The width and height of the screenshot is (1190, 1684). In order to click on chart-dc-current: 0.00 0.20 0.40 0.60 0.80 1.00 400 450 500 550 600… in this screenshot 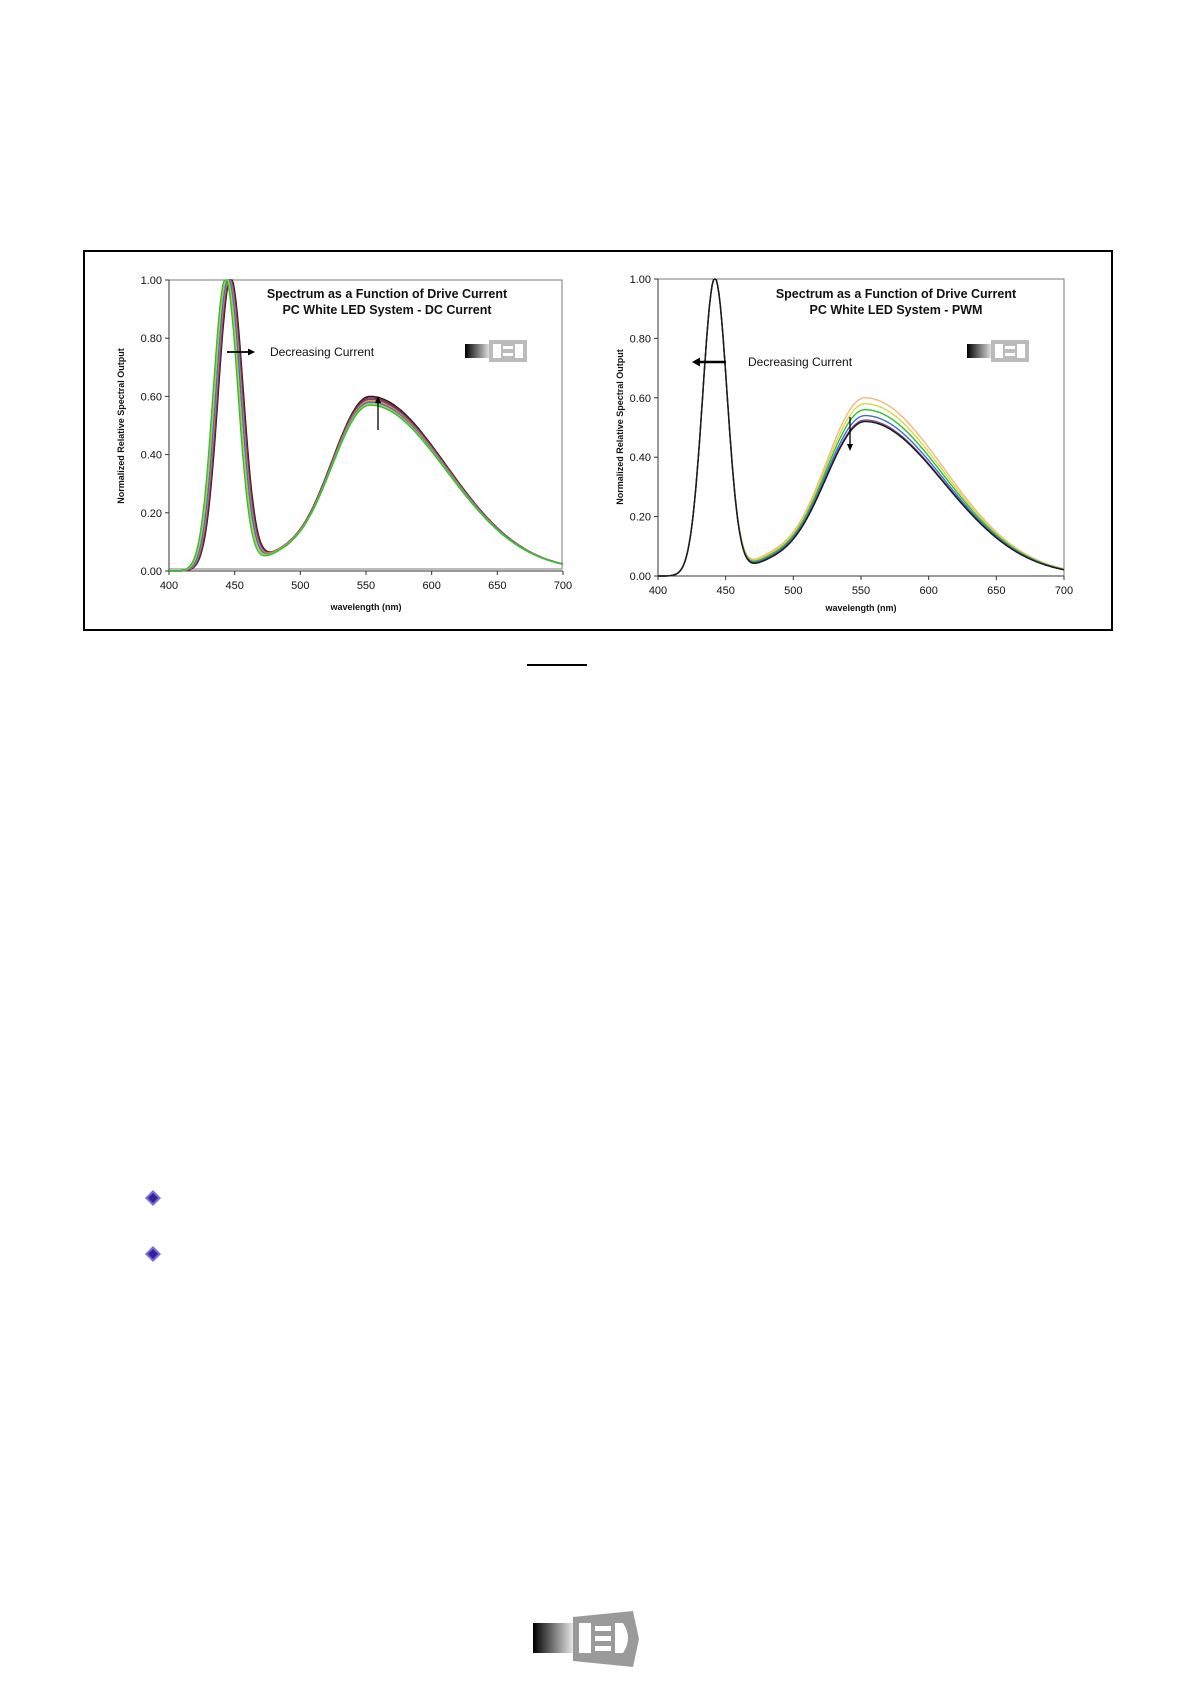, I will do `click(344, 443)`.